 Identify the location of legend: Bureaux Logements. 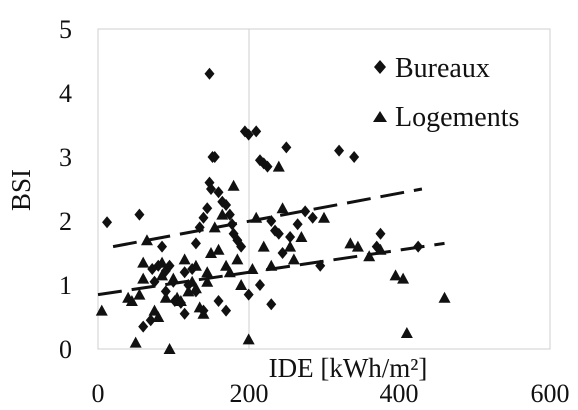
(446, 93).